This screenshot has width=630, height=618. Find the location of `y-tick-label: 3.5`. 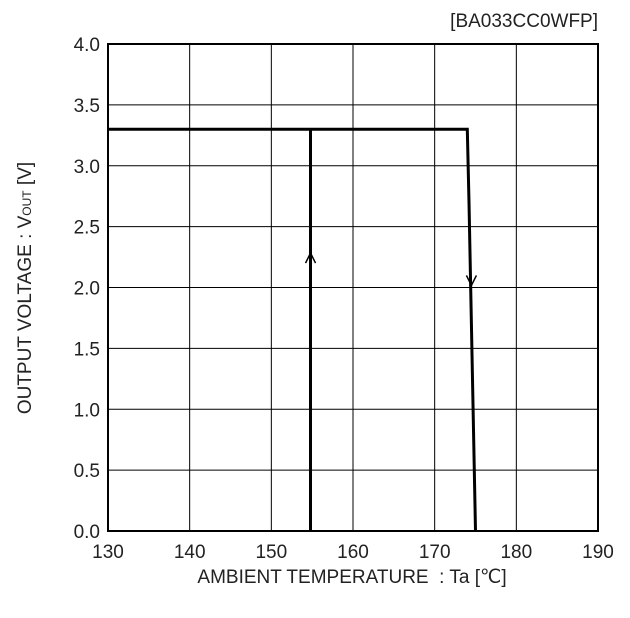

y-tick-label: 3.5 is located at coordinates (87, 106).